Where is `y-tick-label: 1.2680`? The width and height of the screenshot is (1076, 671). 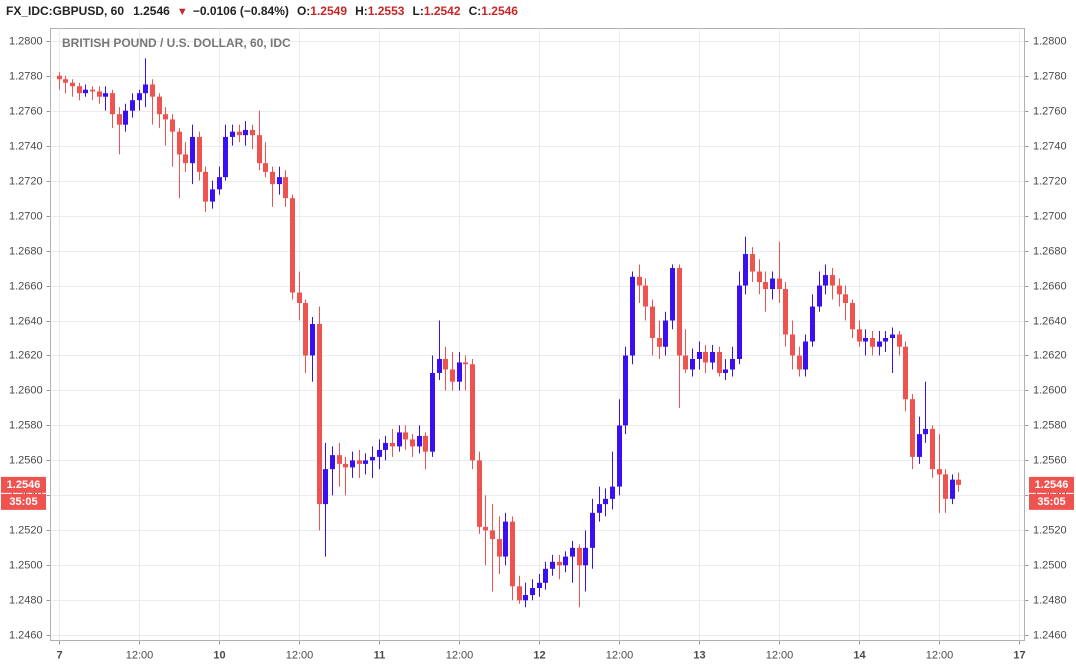
y-tick-label: 1.2680 is located at coordinates (26, 251).